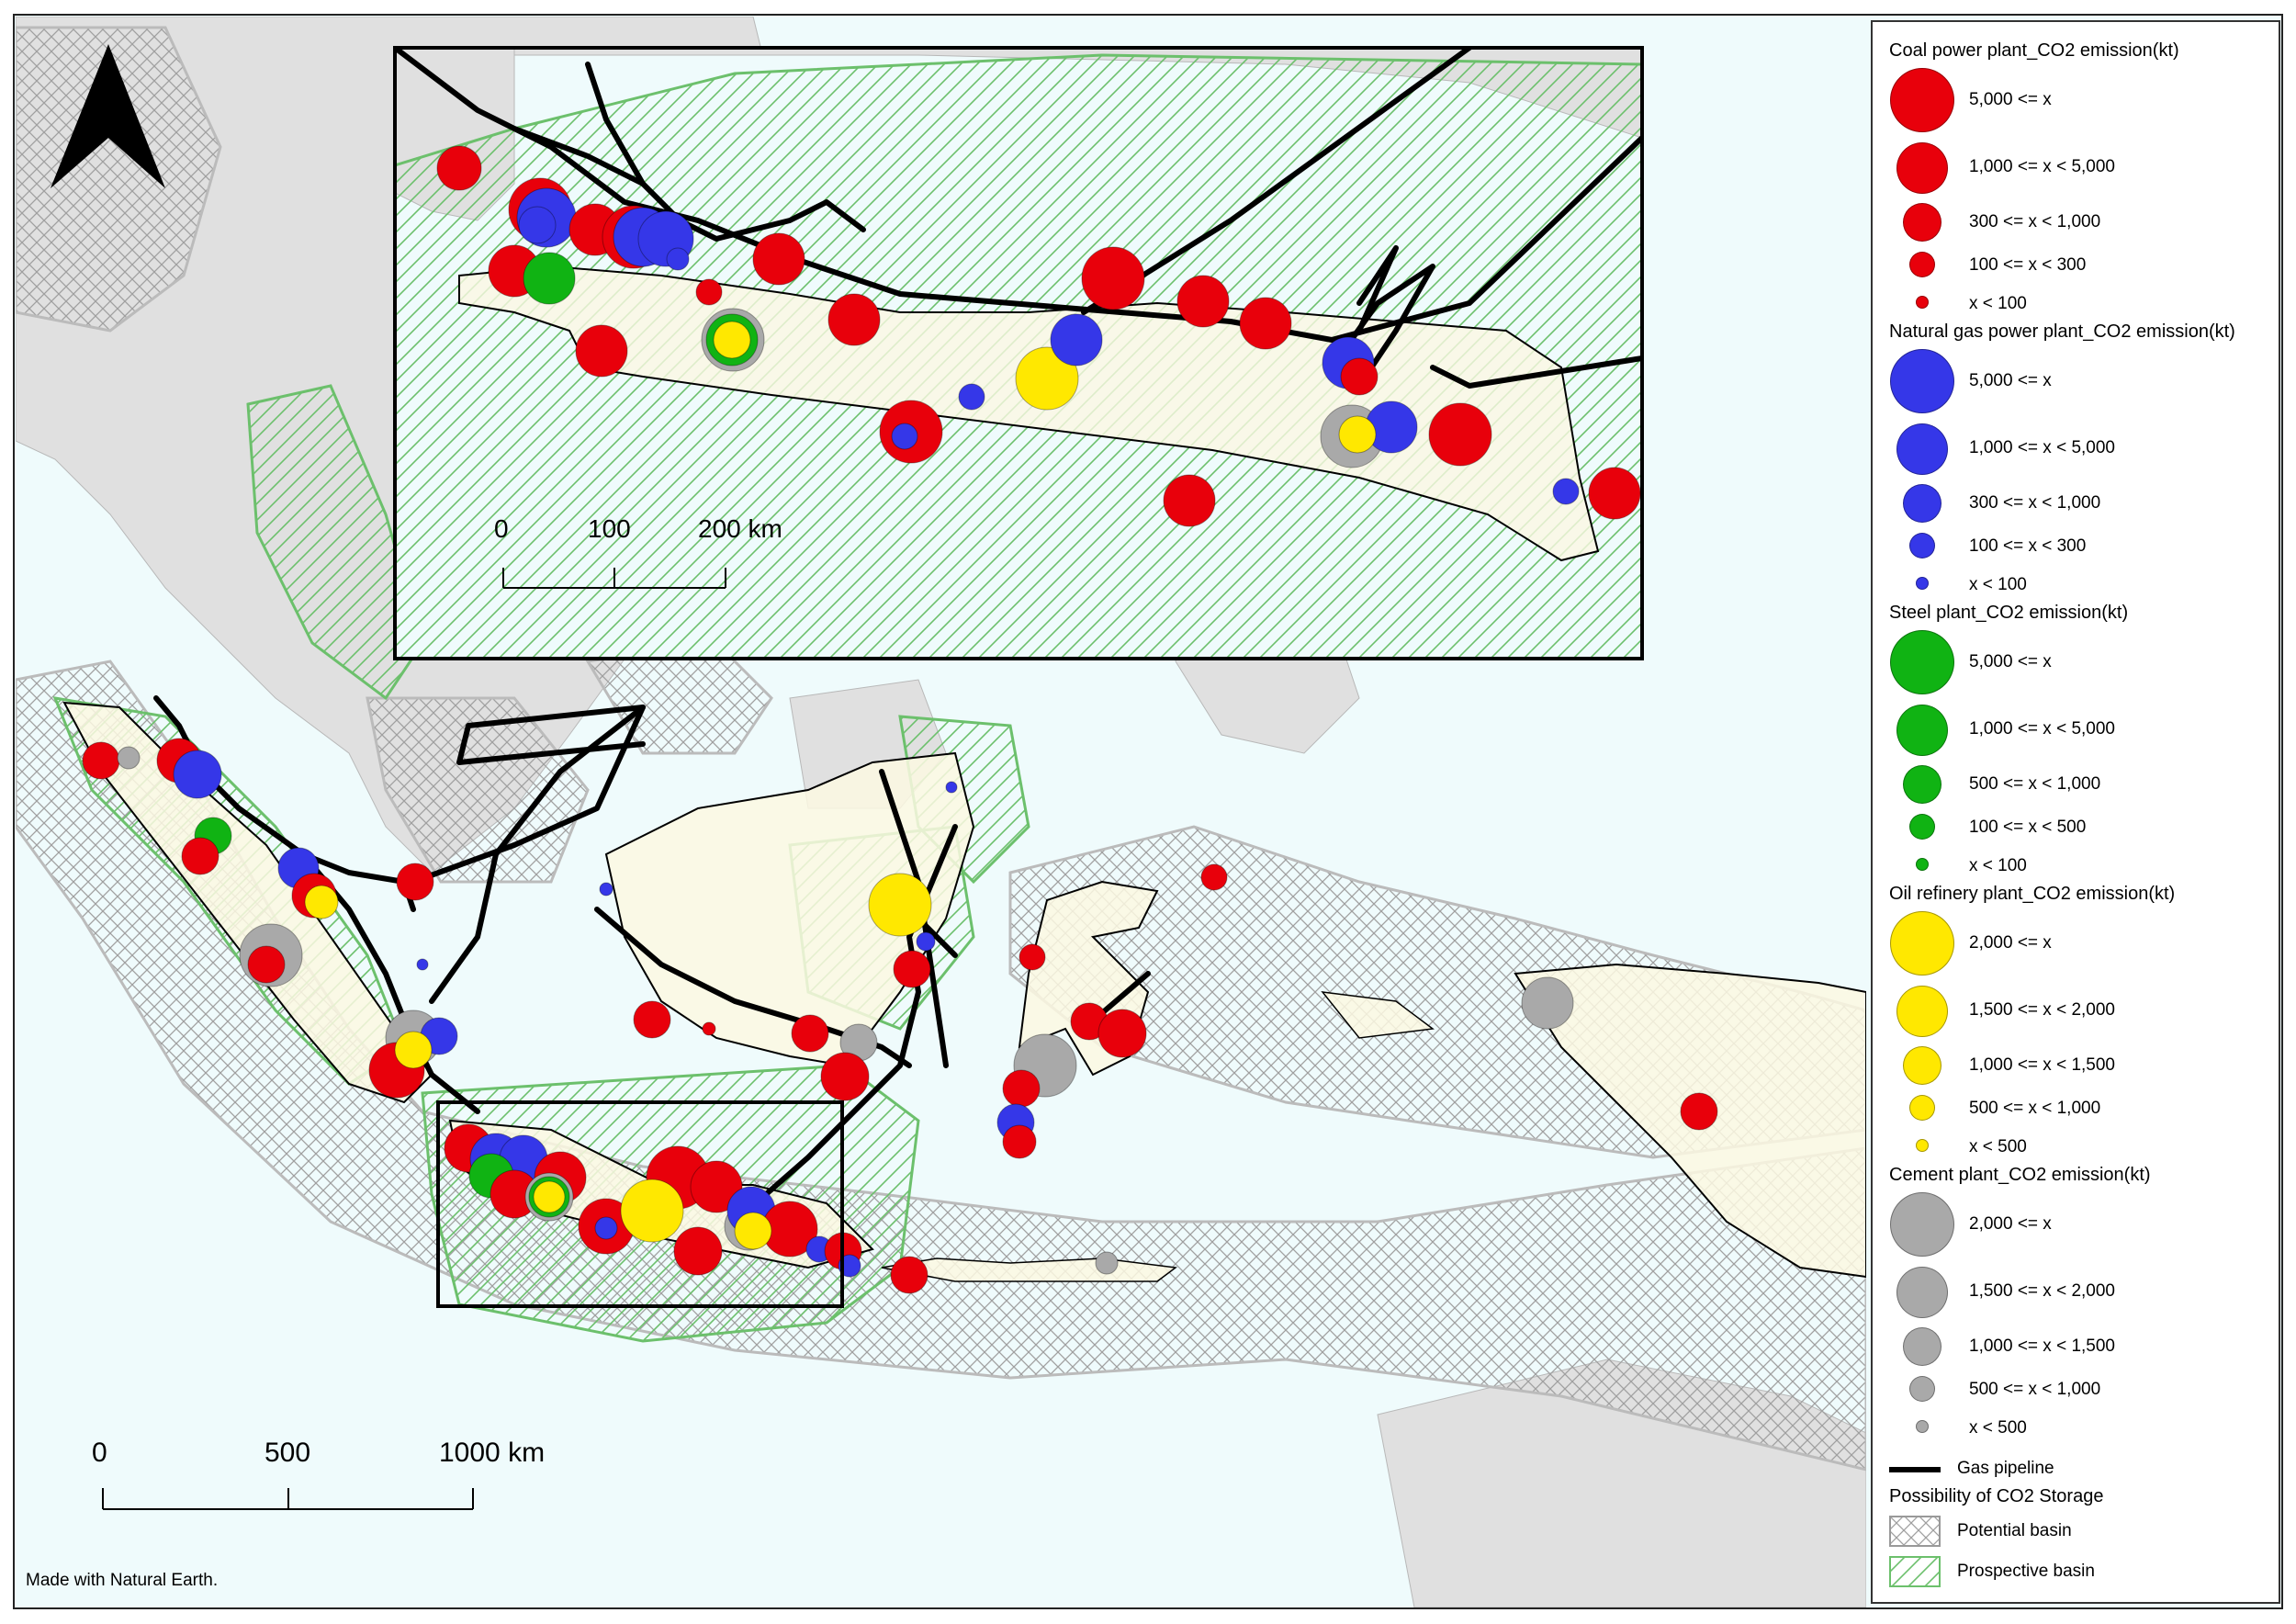 The image size is (2296, 1624). What do you see at coordinates (2042, 166) in the screenshot?
I see `legend-coal-label: 1,000 <= x < 5,000` at bounding box center [2042, 166].